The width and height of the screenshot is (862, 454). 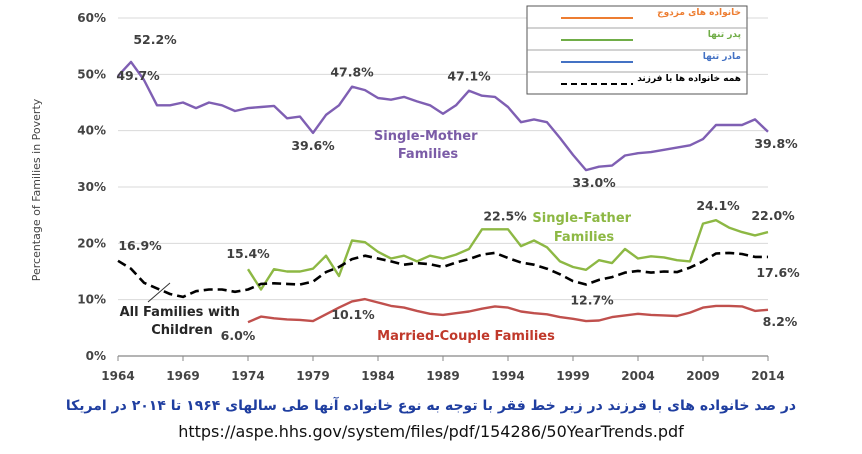 What do you see at coordinates (581, 218) in the screenshot?
I see `single-father-label-line1: Single-Father` at bounding box center [581, 218].